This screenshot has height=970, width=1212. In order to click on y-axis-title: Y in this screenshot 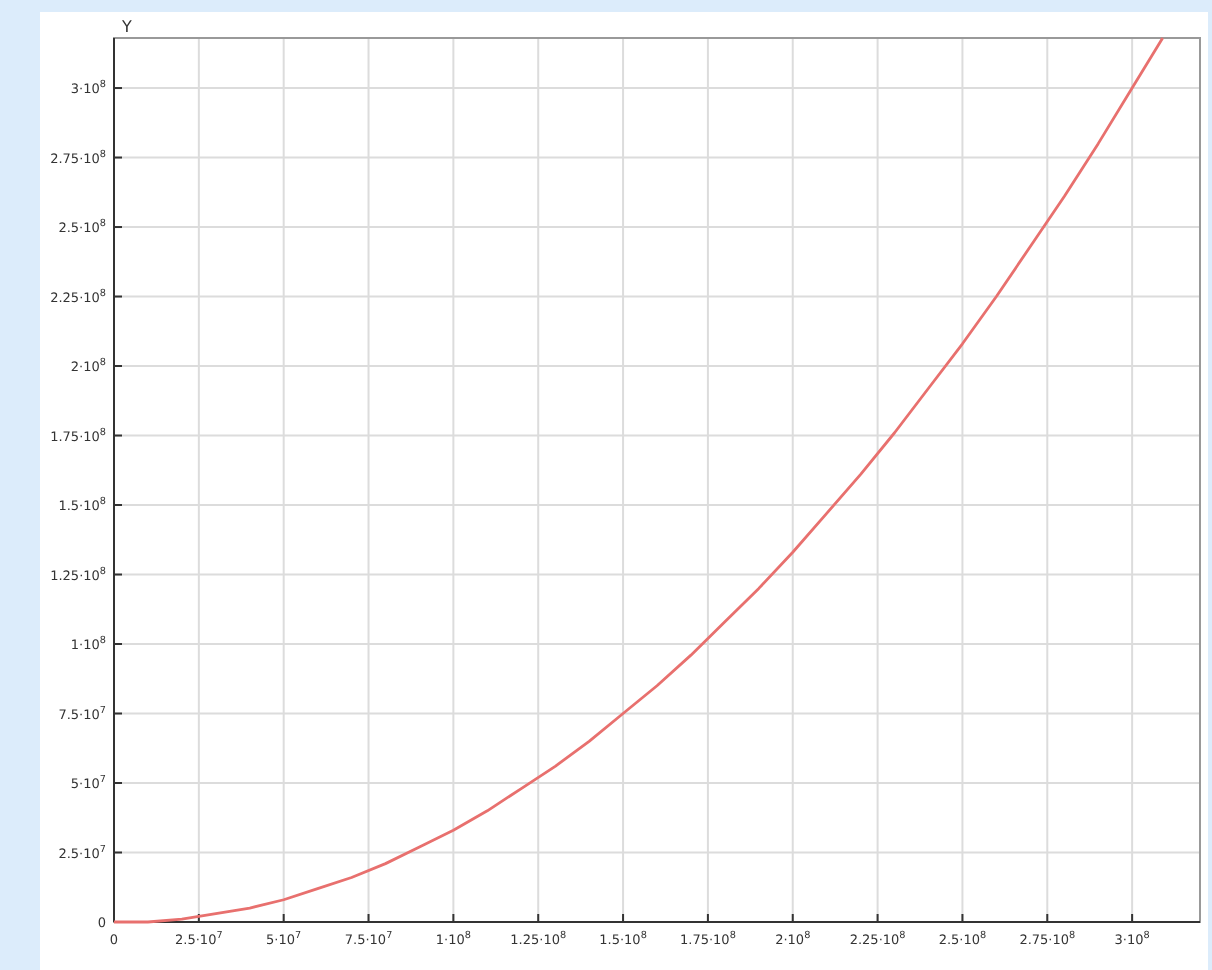, I will do `click(126, 27)`.